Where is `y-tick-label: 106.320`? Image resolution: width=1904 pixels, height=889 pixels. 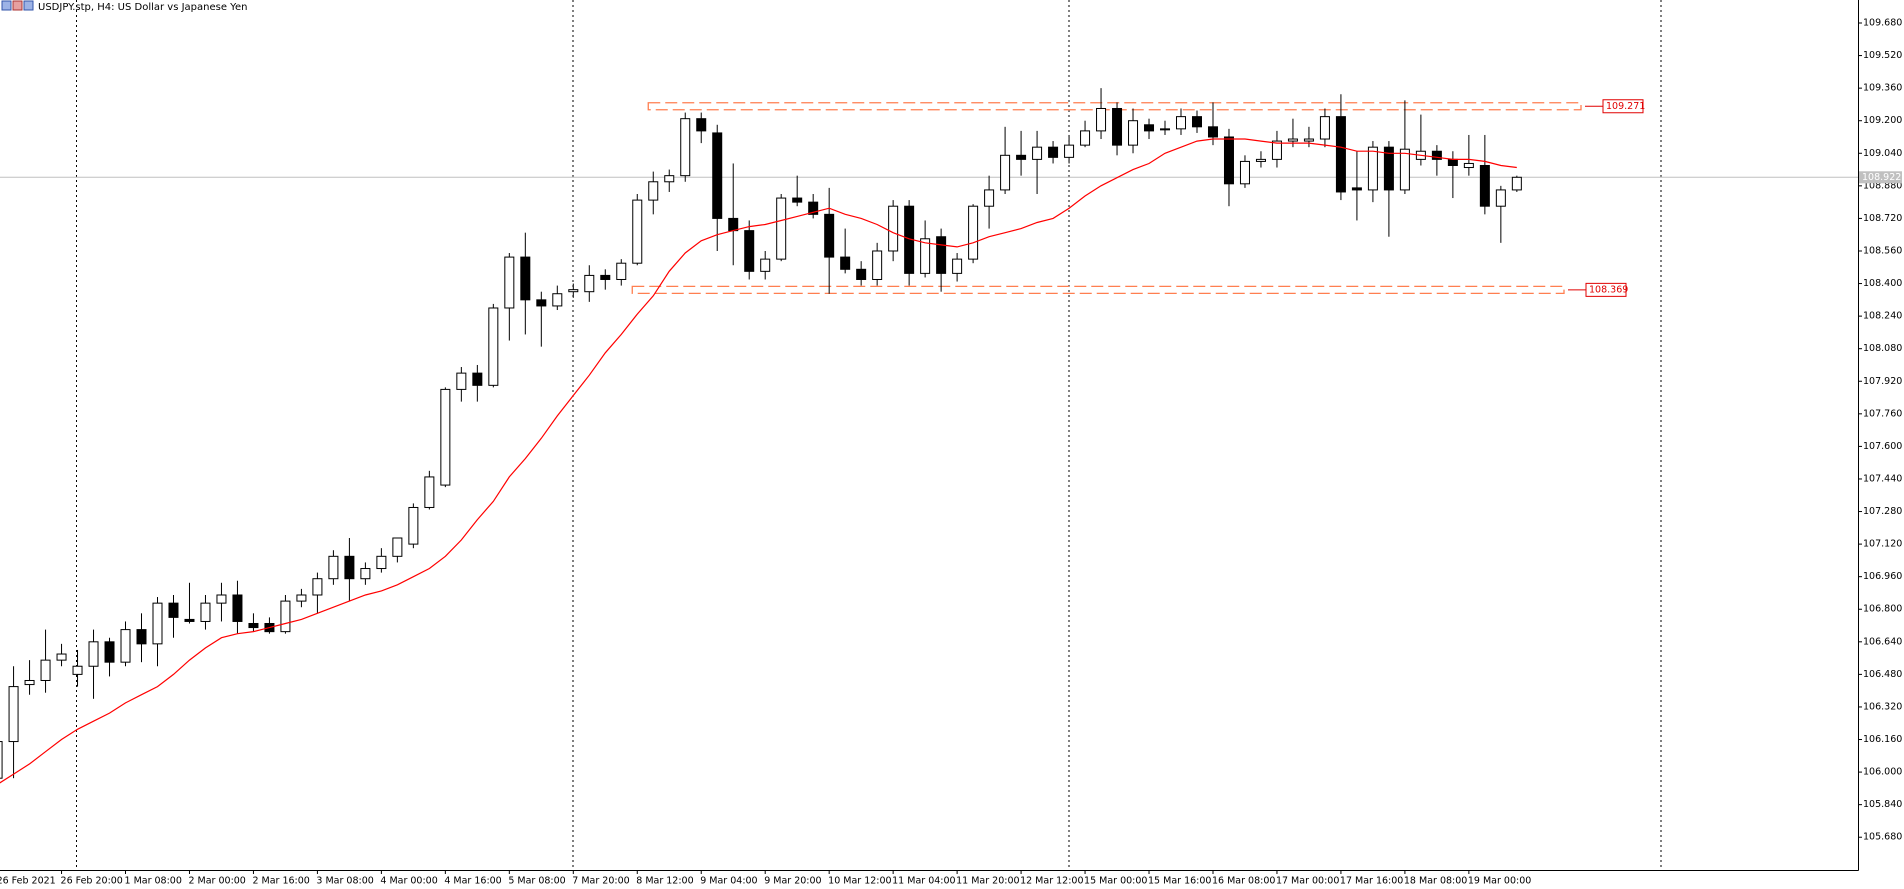
y-tick-label: 106.320 is located at coordinates (1882, 706).